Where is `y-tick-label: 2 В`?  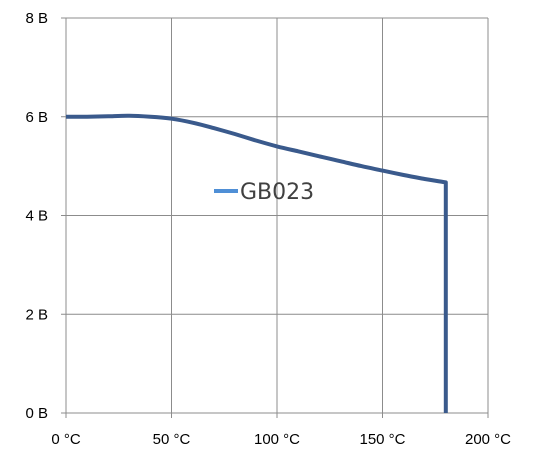
y-tick-label: 2 В is located at coordinates (36, 314).